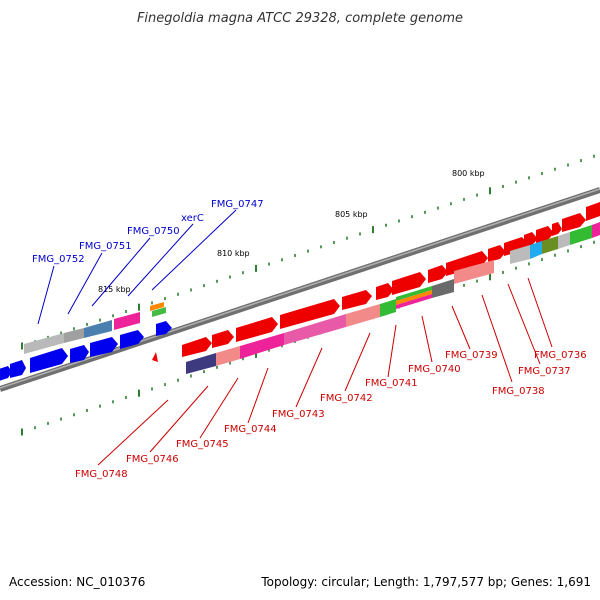 This screenshot has height=600, width=600. Describe the element at coordinates (77, 582) in the screenshot. I see `accession-text: Accession: NC_010376` at that location.